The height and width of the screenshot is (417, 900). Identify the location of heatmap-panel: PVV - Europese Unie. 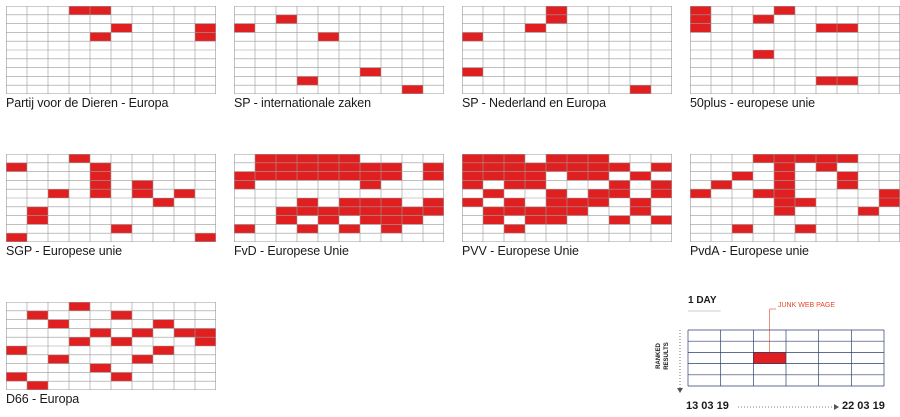
(567, 206).